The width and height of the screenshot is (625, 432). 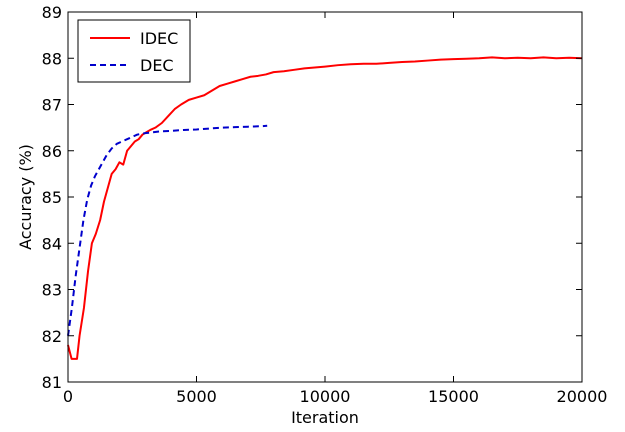 What do you see at coordinates (52, 243) in the screenshot?
I see `y-tick-label: 84` at bounding box center [52, 243].